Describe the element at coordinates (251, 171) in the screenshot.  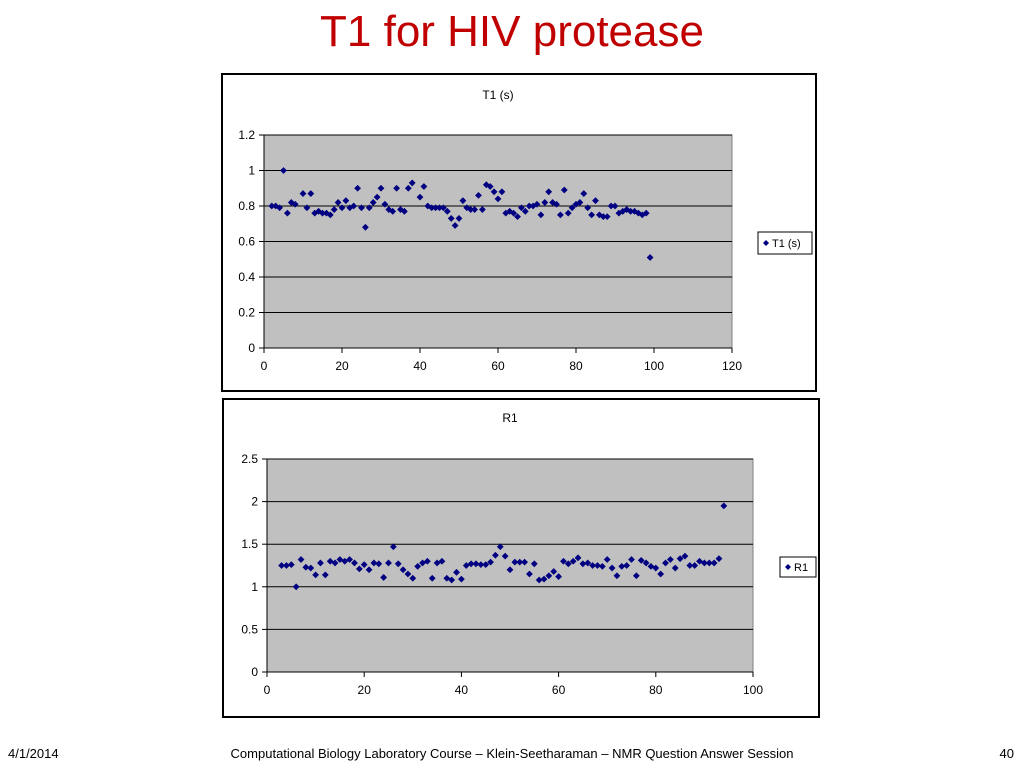
I see `t1-y-tick-label: 1` at that location.